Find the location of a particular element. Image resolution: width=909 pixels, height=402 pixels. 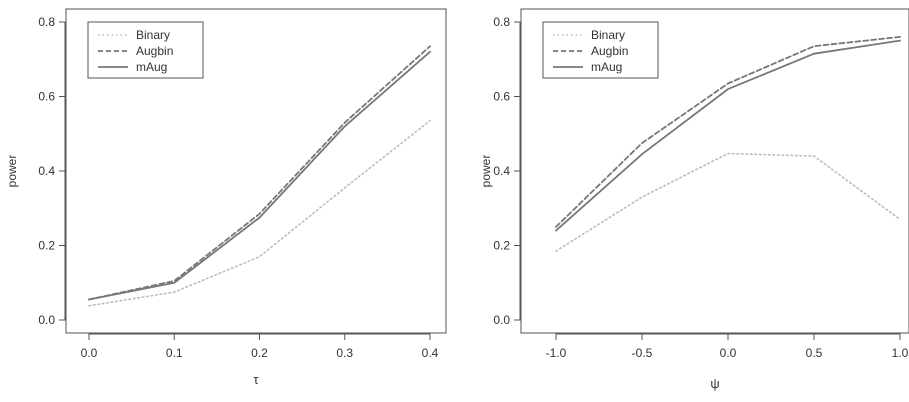

x-axis: -1.0 -0.5 0.0 0.5 1.0 is located at coordinates (727, 346).